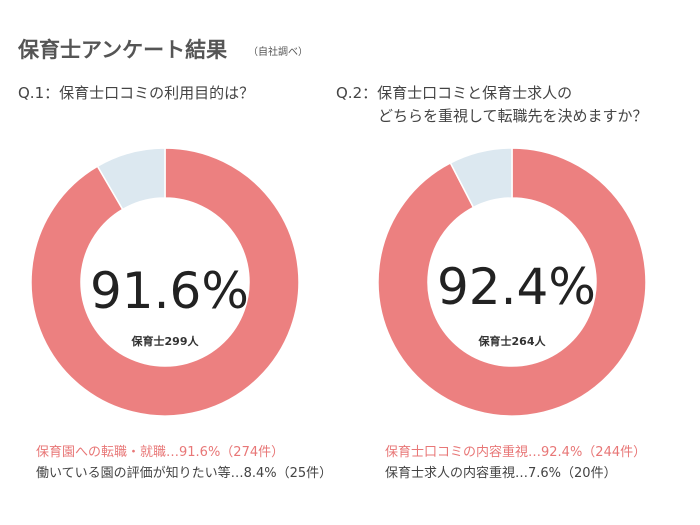 This screenshot has height=525, width=700. I want to click on q2-question-line2: どちらを重視して転職先を決めますか？, so click(513, 116).